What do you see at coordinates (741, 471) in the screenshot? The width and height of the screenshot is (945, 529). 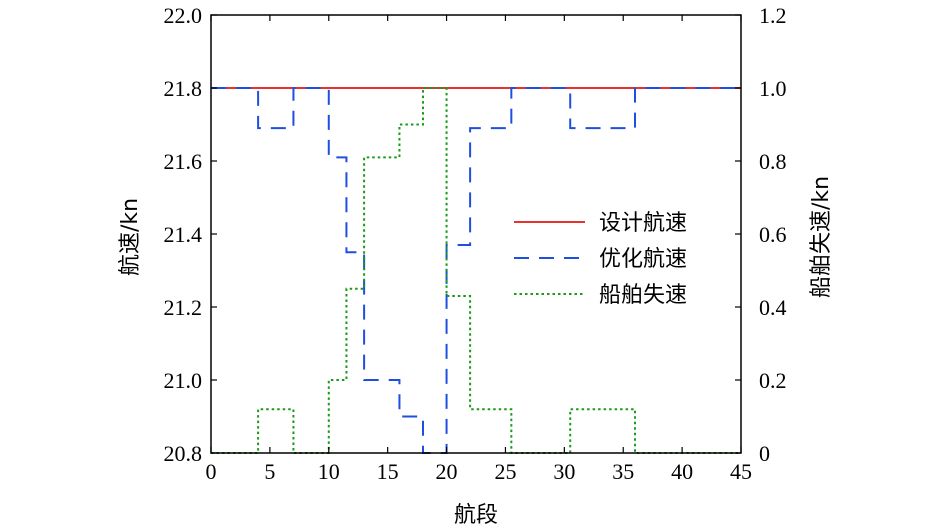 I see `x-tick-label: 45` at bounding box center [741, 471].